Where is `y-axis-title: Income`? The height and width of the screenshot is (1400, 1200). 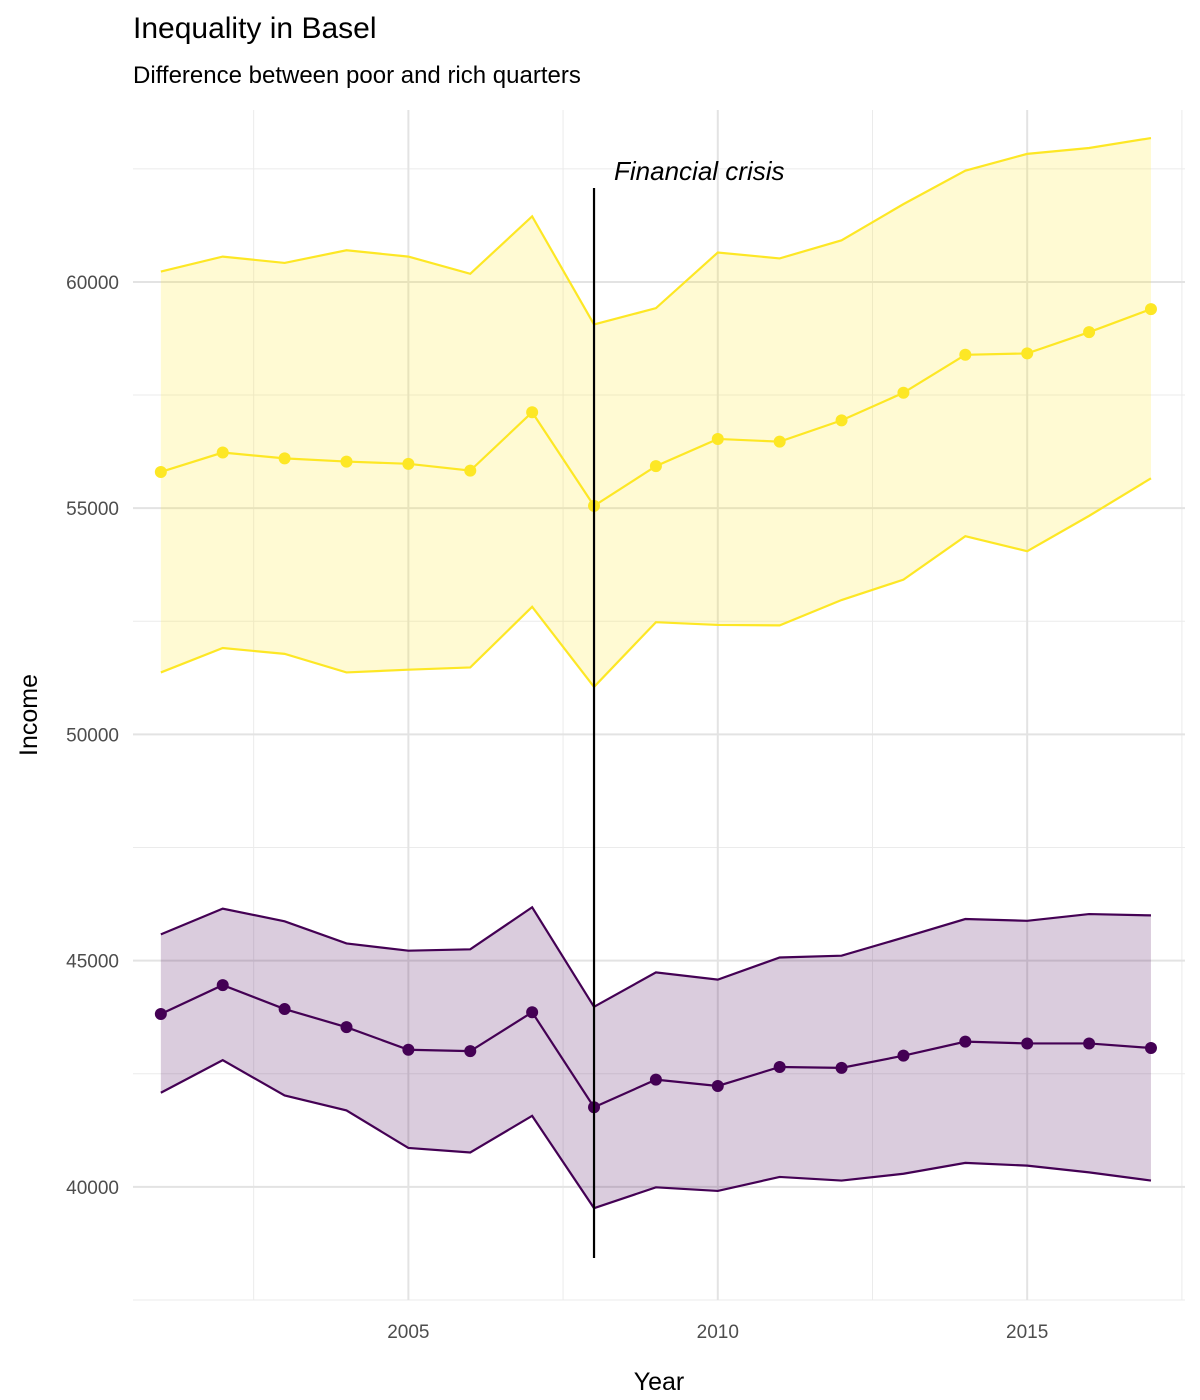 y-axis-title: Income is located at coordinates (29, 715).